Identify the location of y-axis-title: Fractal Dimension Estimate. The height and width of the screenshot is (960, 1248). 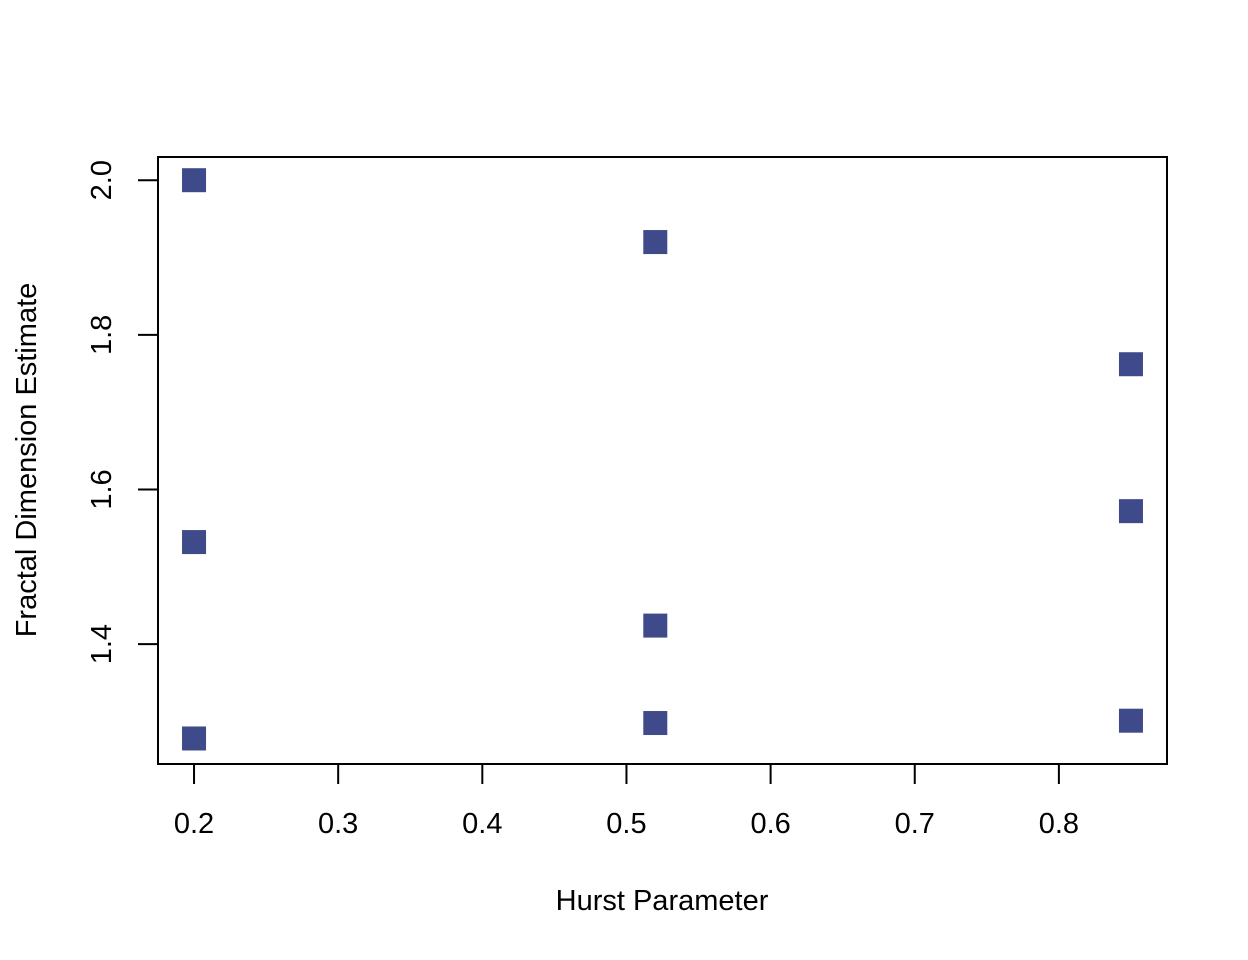
(27, 460).